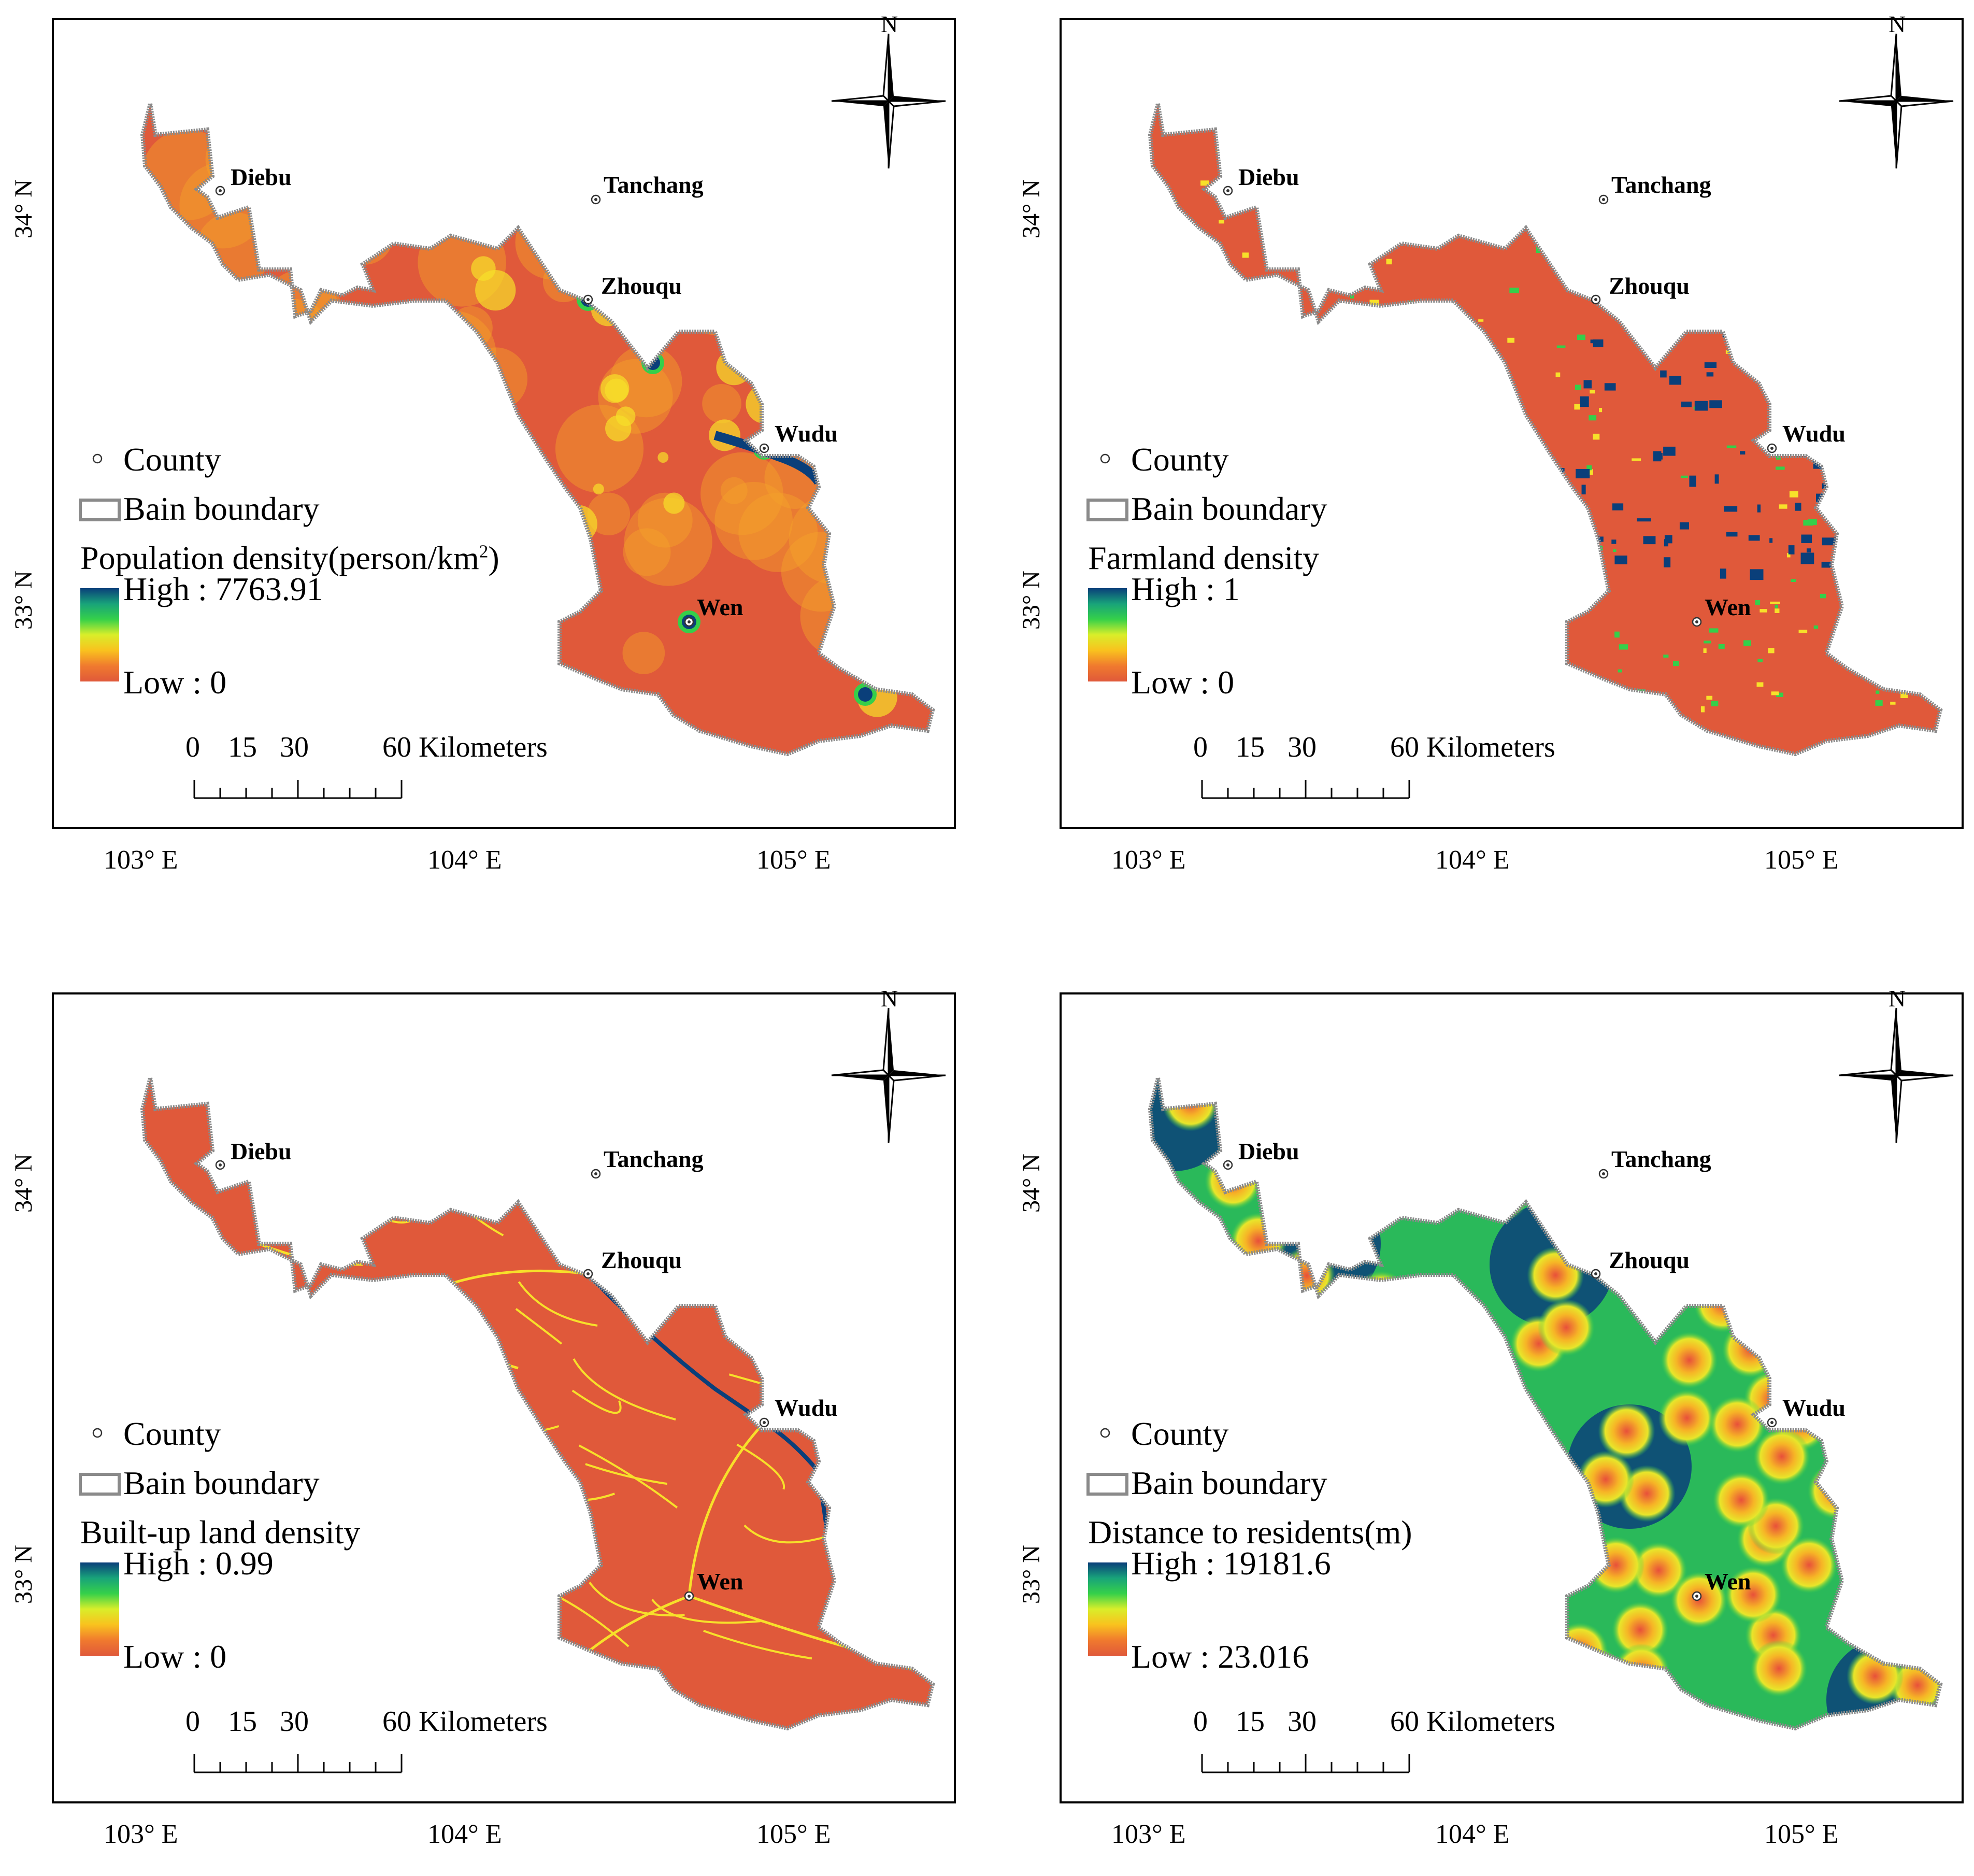 The image size is (1974, 1876). I want to click on legend-title-text: Built-up land density, so click(220, 1532).